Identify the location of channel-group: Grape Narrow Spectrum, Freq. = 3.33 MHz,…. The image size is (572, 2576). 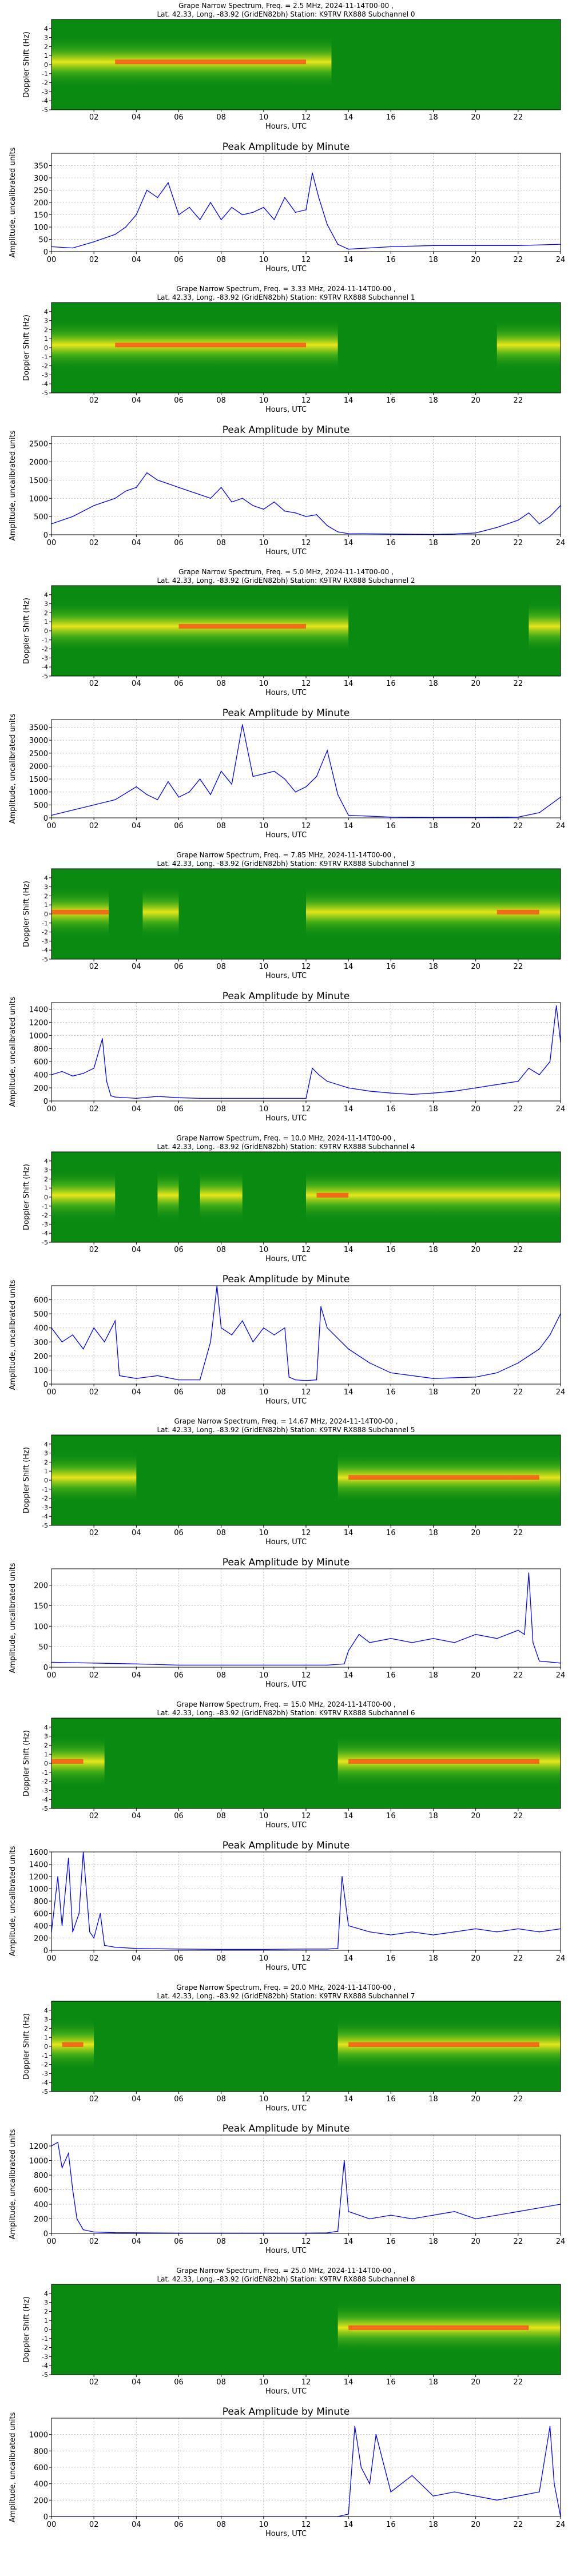
(287, 420).